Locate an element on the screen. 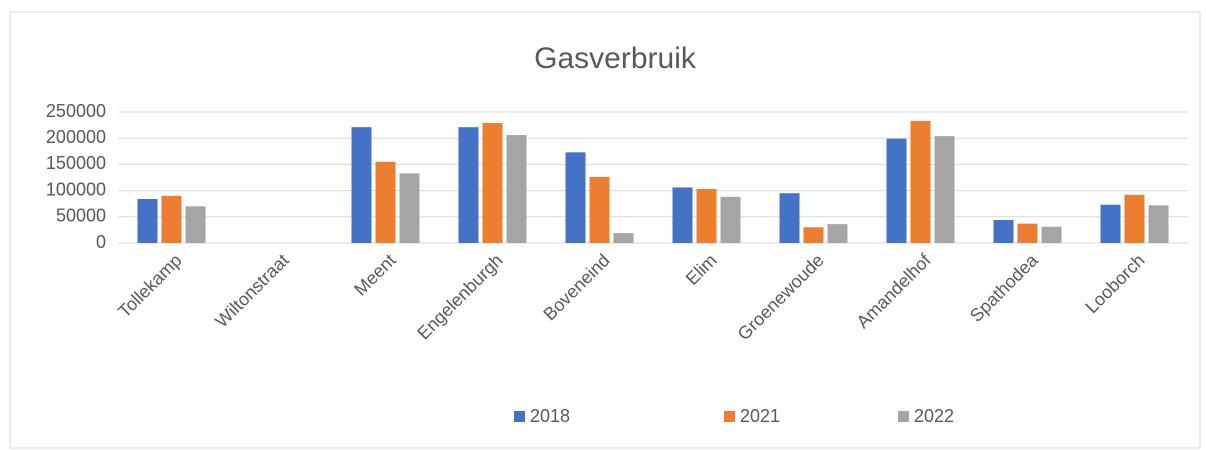 The width and height of the screenshot is (1206, 450). legend-label: 2022 is located at coordinates (934, 416).